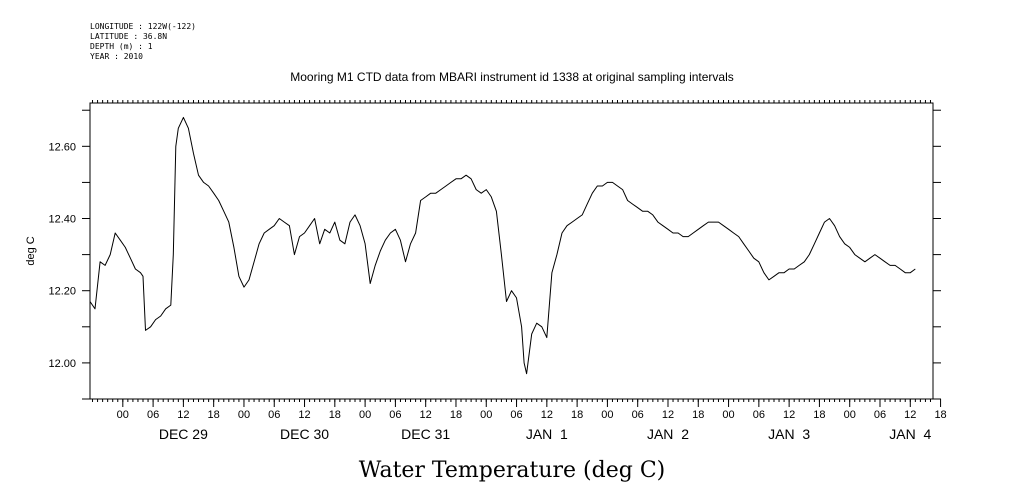  I want to click on x-day-label: JAN 2, so click(668, 434).